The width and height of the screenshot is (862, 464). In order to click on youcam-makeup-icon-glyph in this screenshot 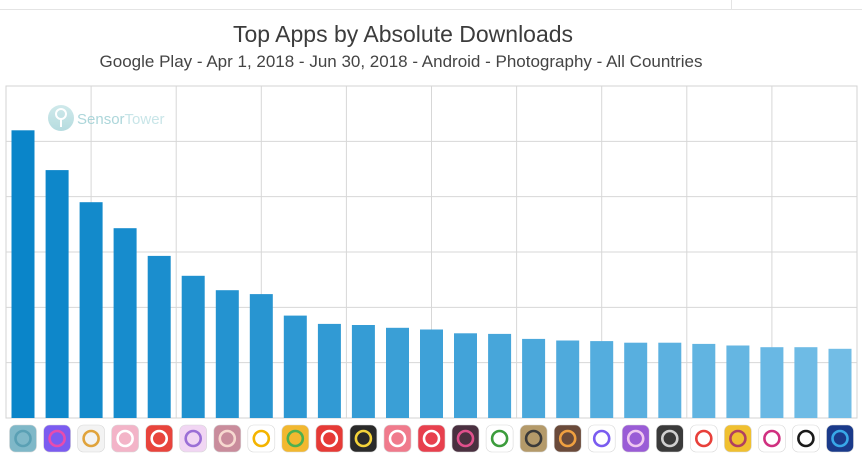, I will do `click(738, 438)`.